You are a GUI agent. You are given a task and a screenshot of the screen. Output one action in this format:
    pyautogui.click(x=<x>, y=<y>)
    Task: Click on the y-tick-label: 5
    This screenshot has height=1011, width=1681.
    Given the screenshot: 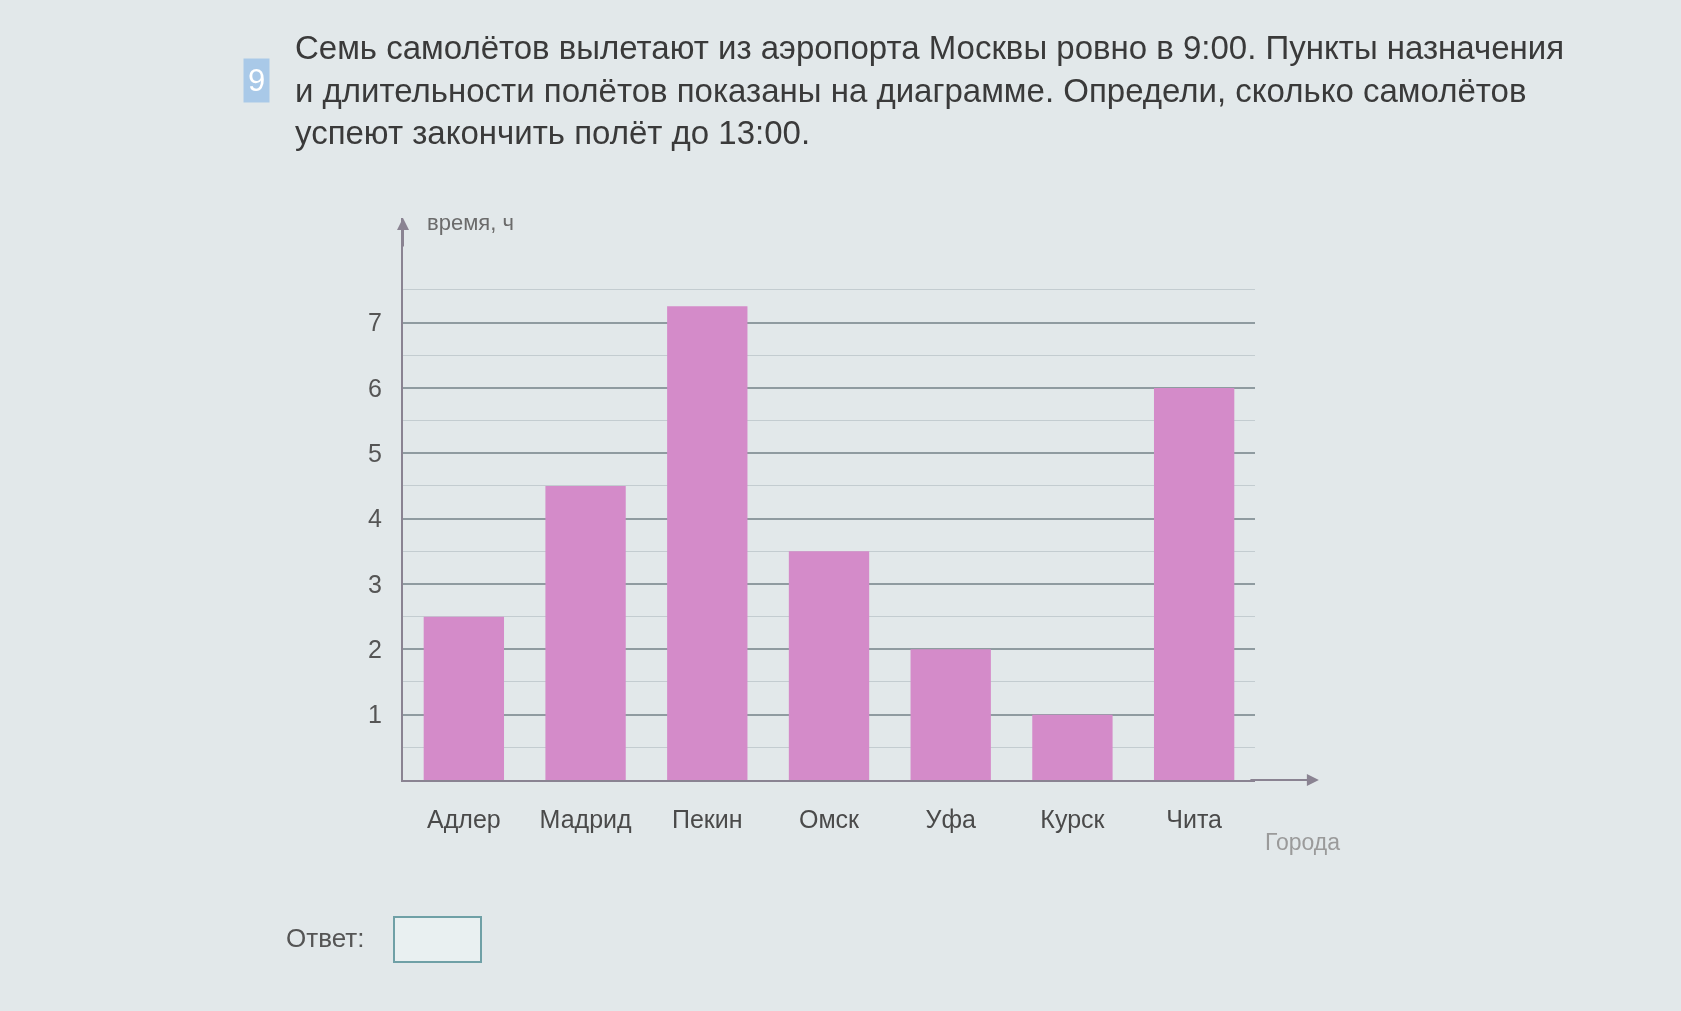 What is the action you would take?
    pyautogui.click(x=375, y=453)
    